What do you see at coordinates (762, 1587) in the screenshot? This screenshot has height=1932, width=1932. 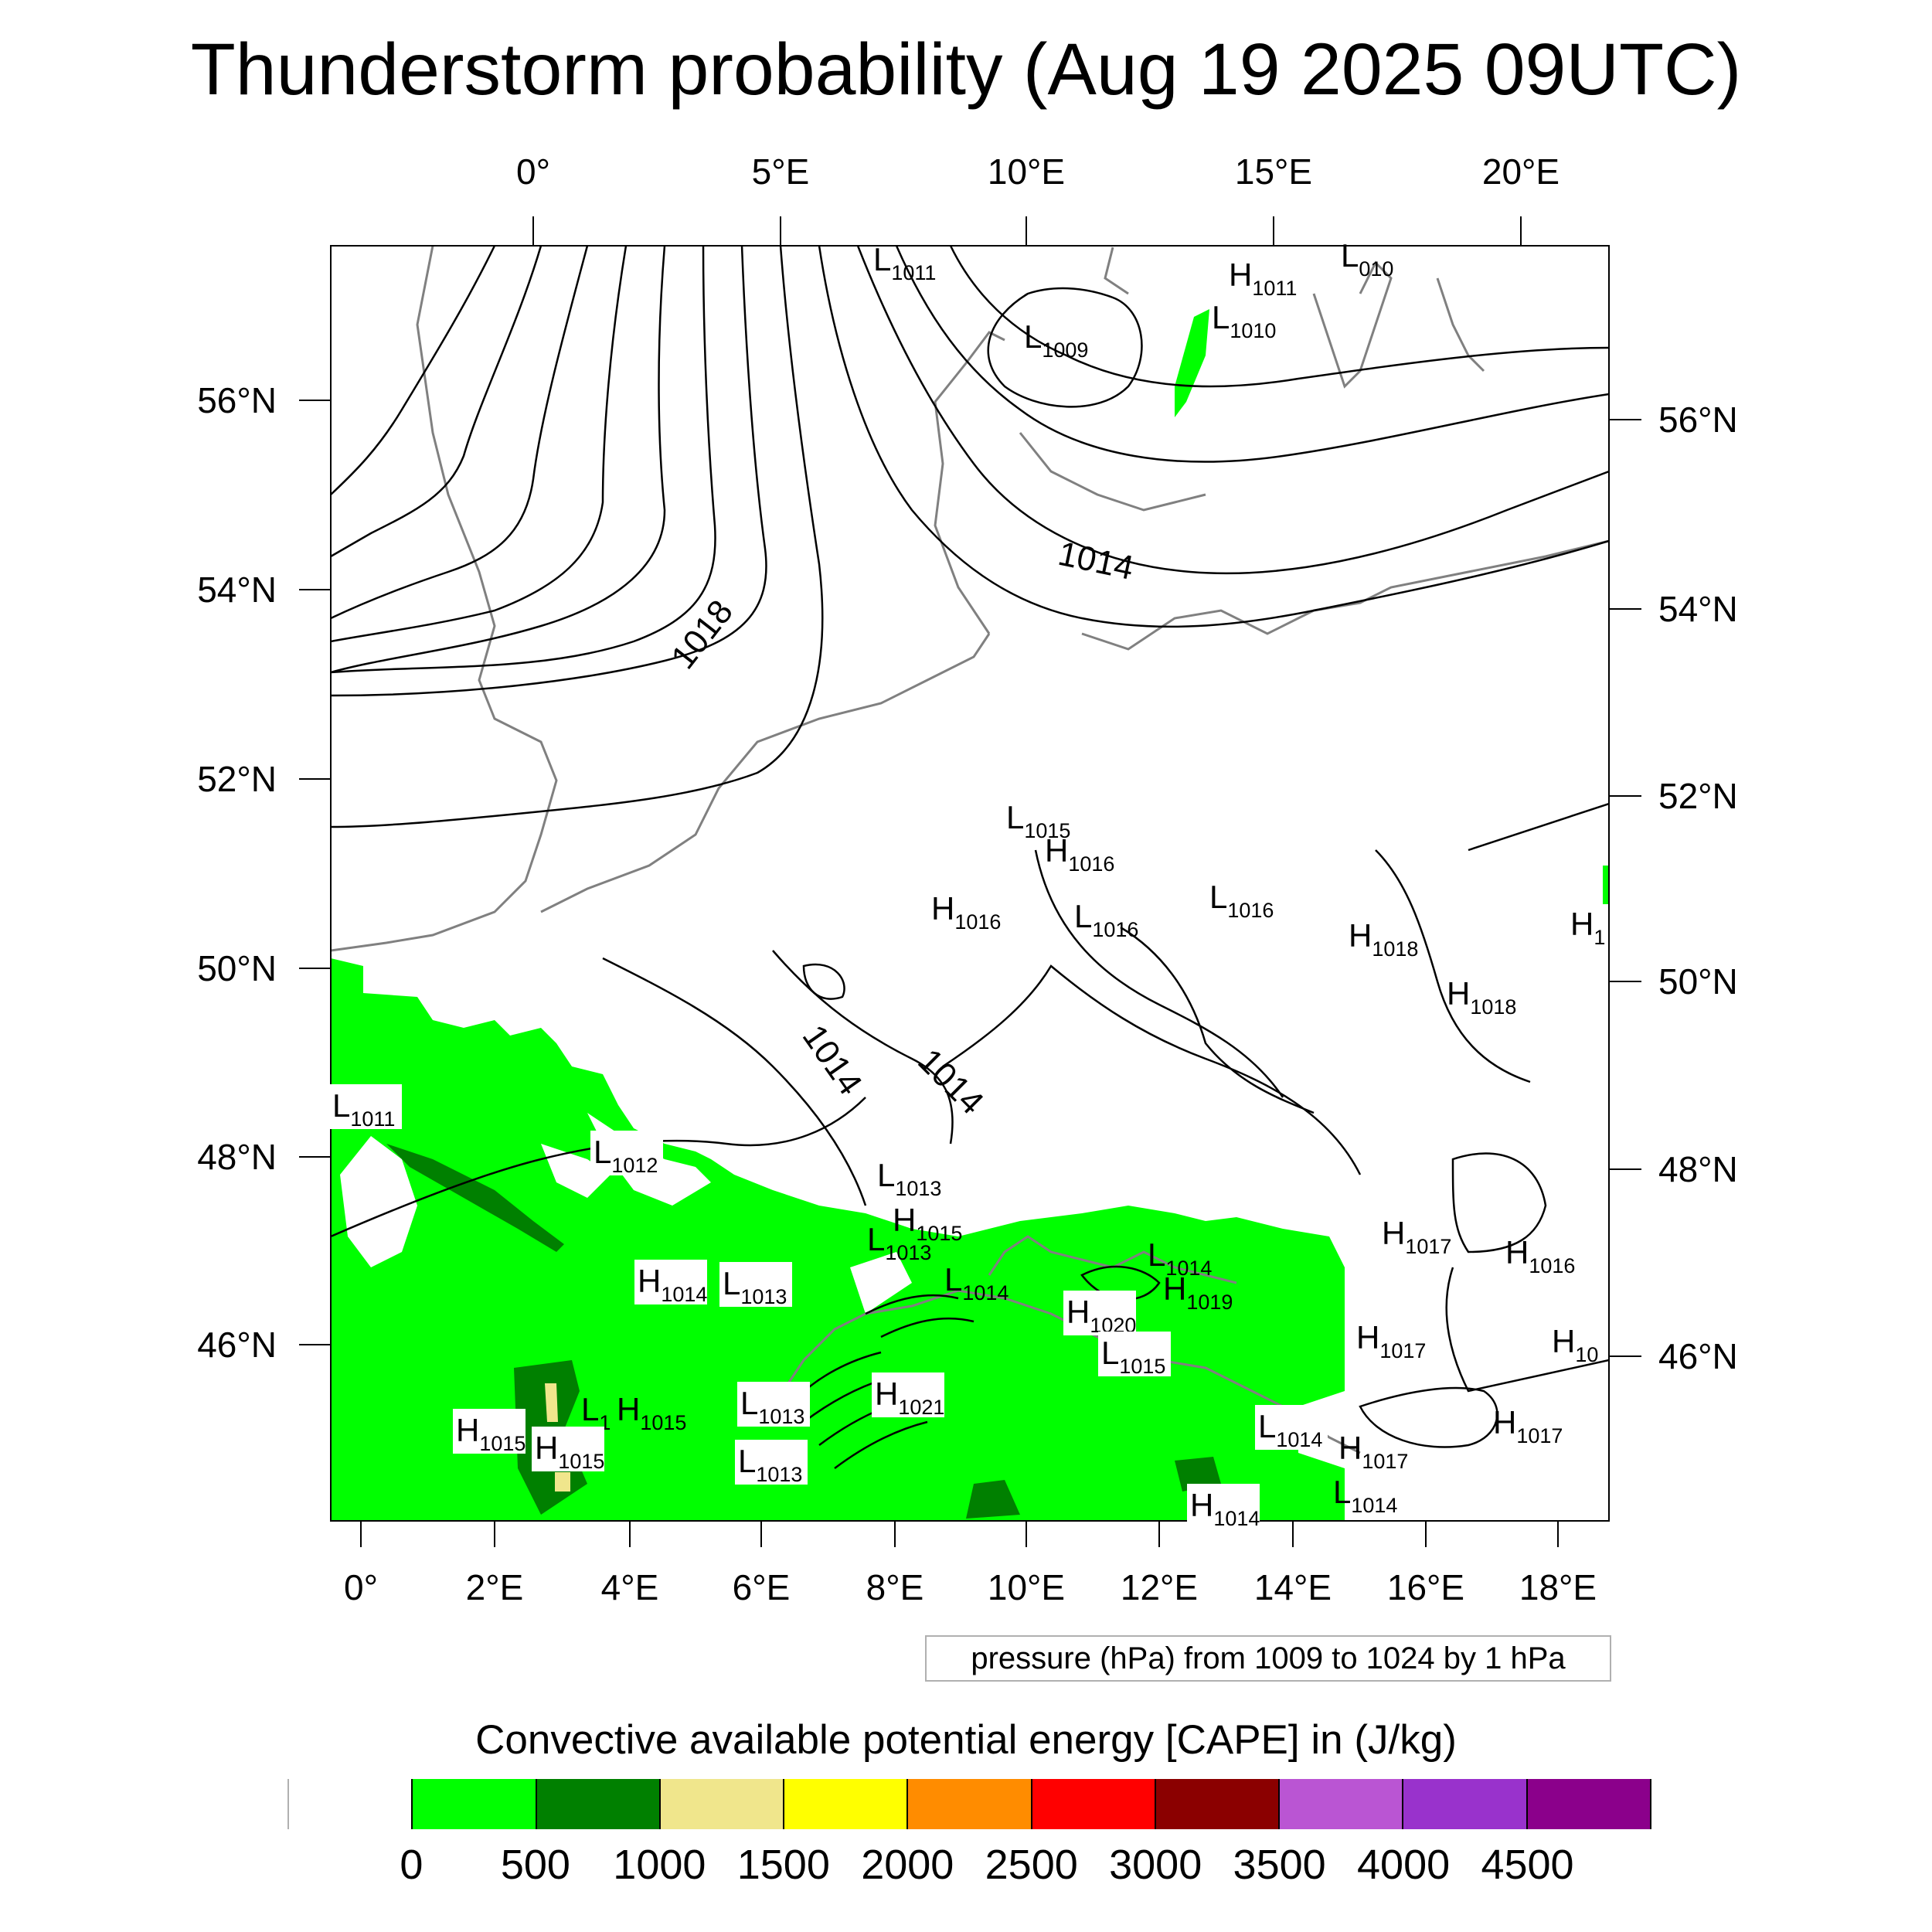 I see `bottom-lon-label: 6°E` at bounding box center [762, 1587].